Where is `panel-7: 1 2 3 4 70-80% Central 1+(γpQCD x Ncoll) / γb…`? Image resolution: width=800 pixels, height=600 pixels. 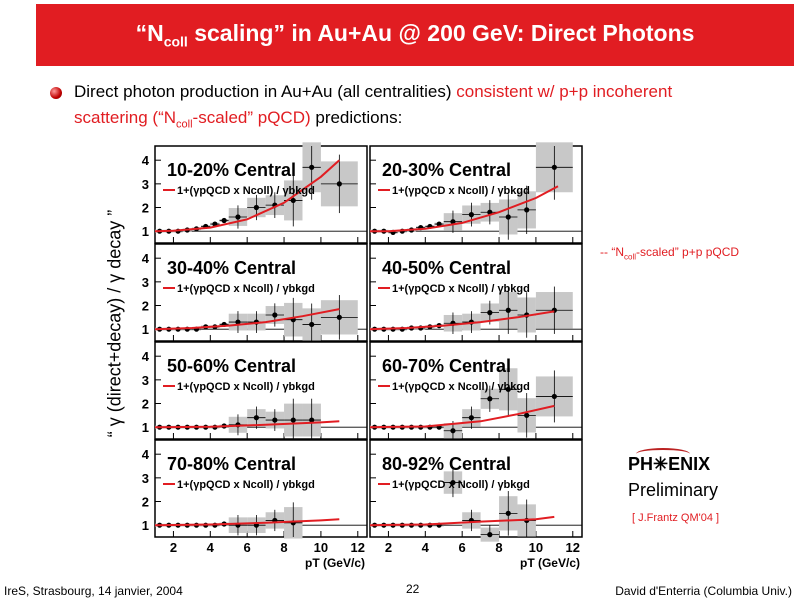
panel-7: 1 2 3 4 70-80% Central 1+(γpQCD x Ncoll) / γb… is located at coordinates (255, 489).